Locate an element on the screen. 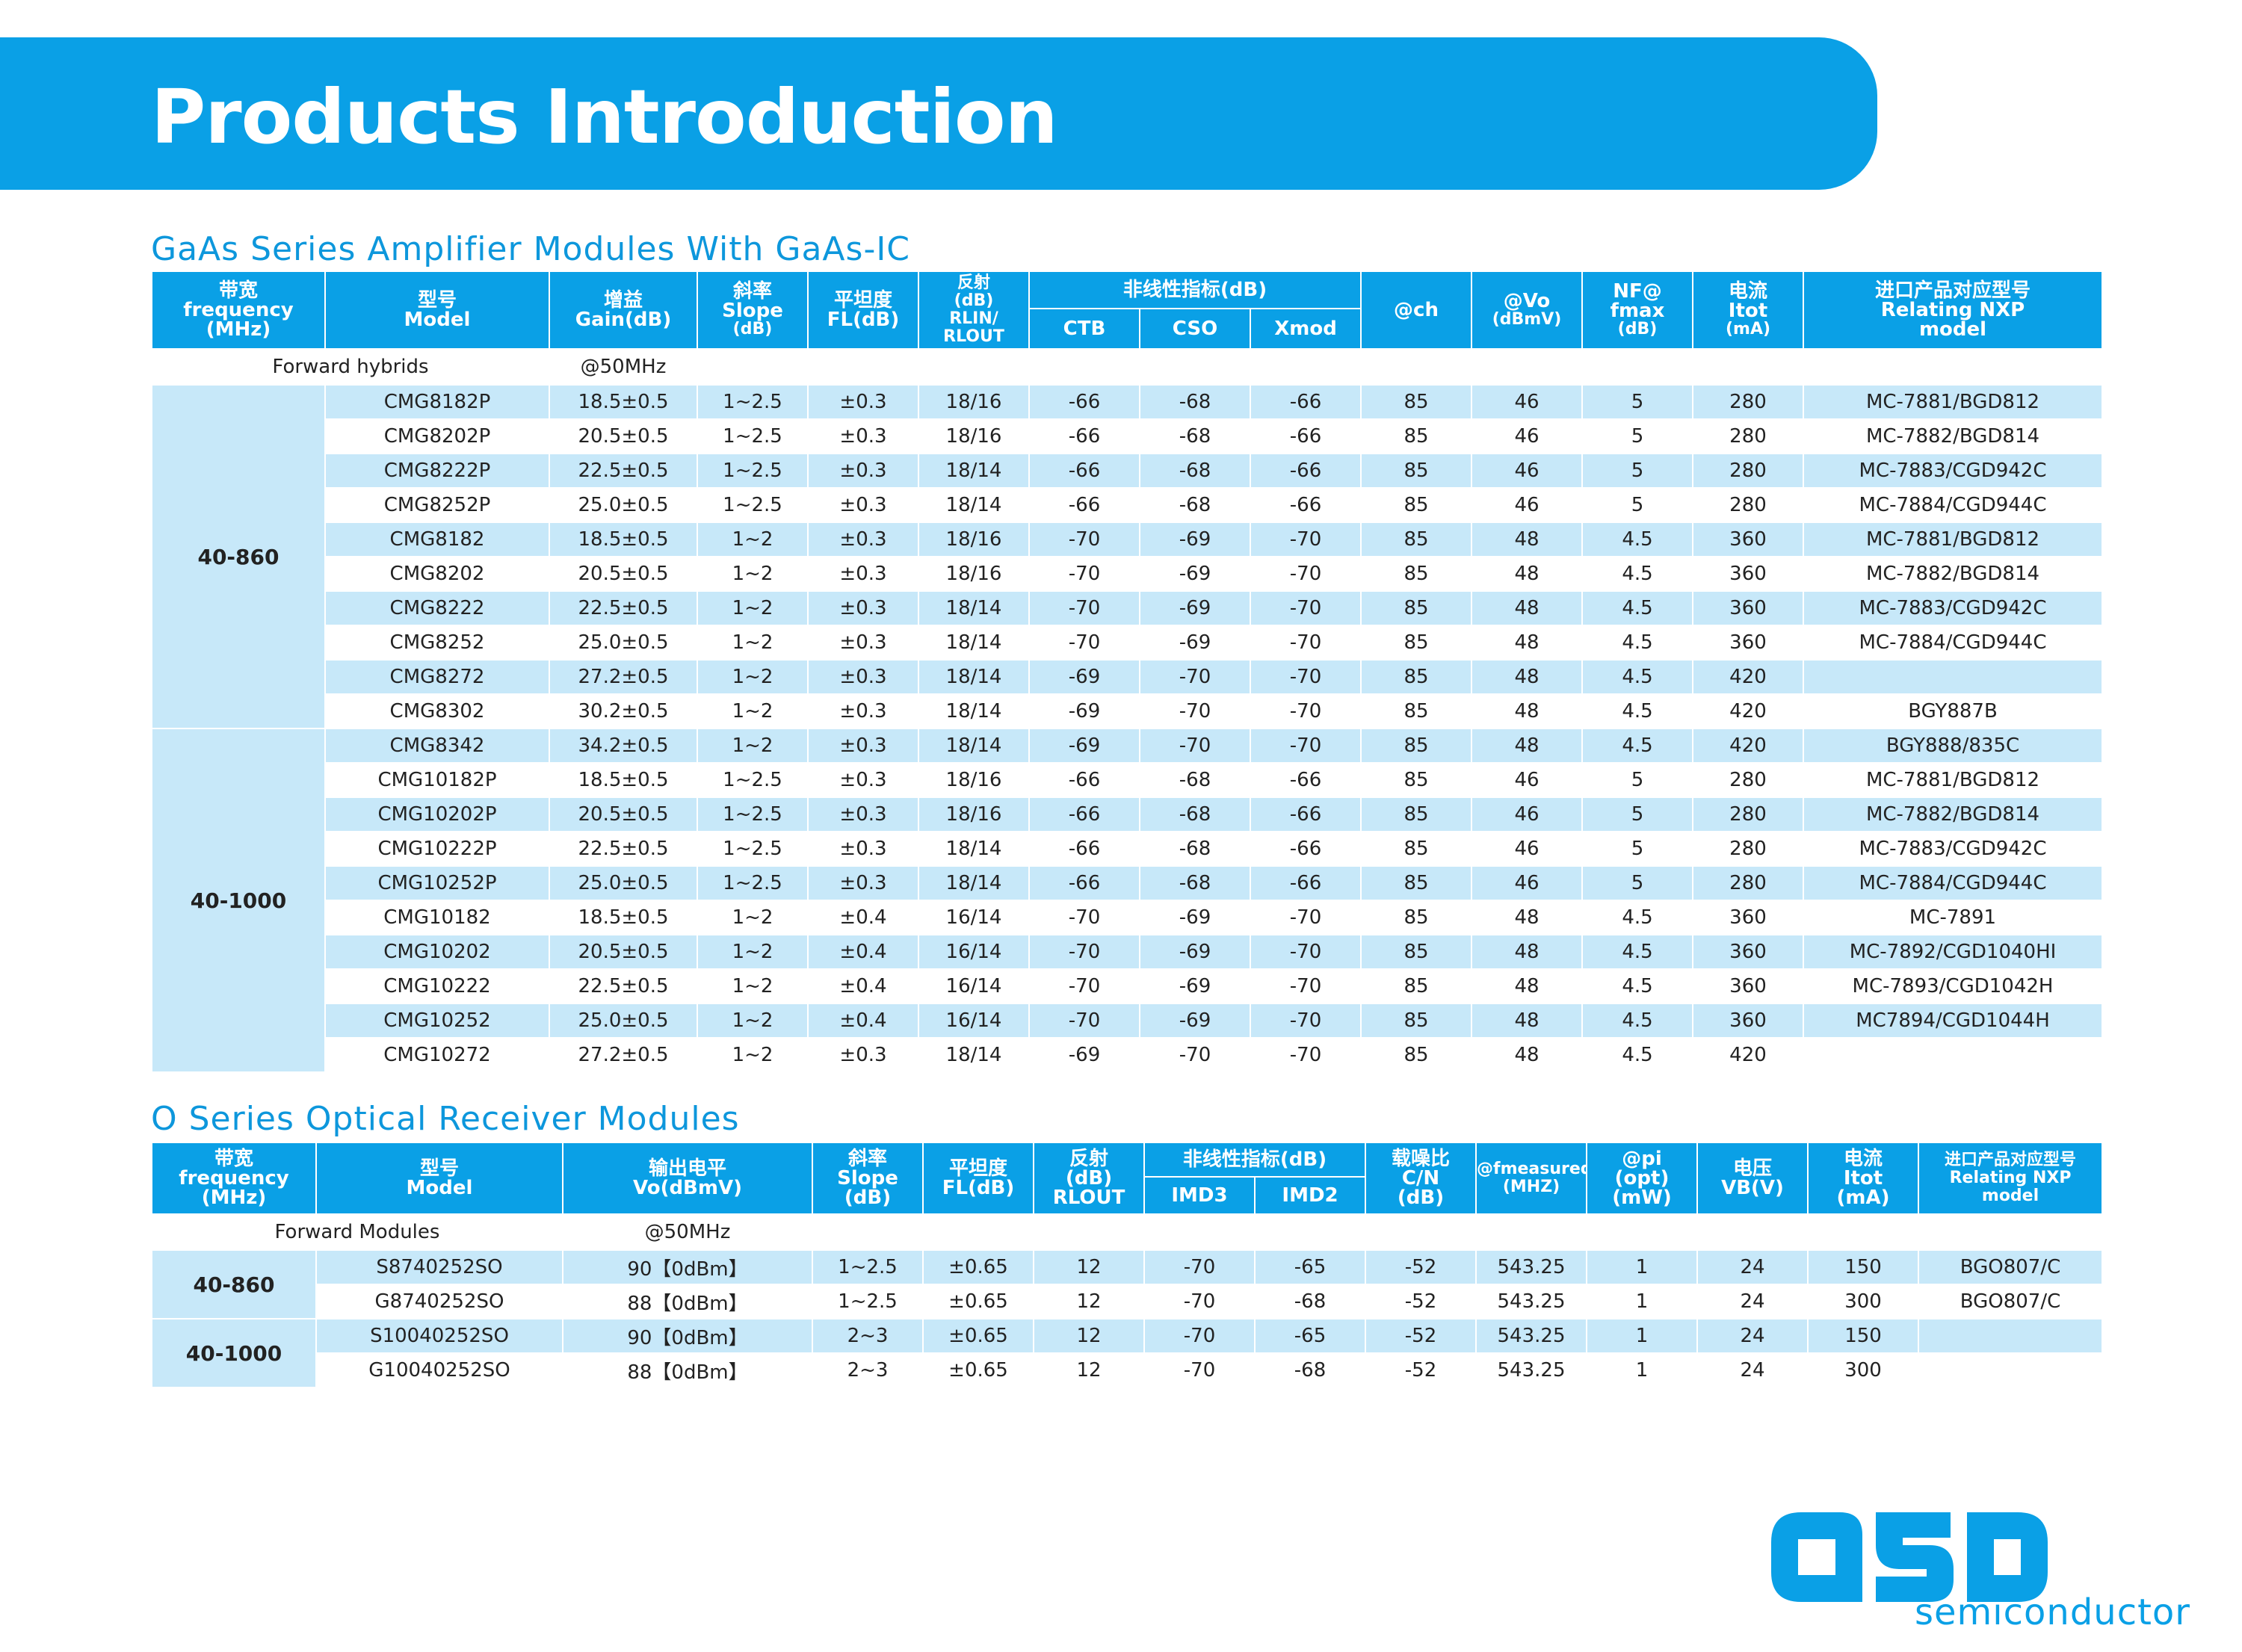 This screenshot has height=1652, width=2242. optical-cell is located at coordinates (2011, 1336).